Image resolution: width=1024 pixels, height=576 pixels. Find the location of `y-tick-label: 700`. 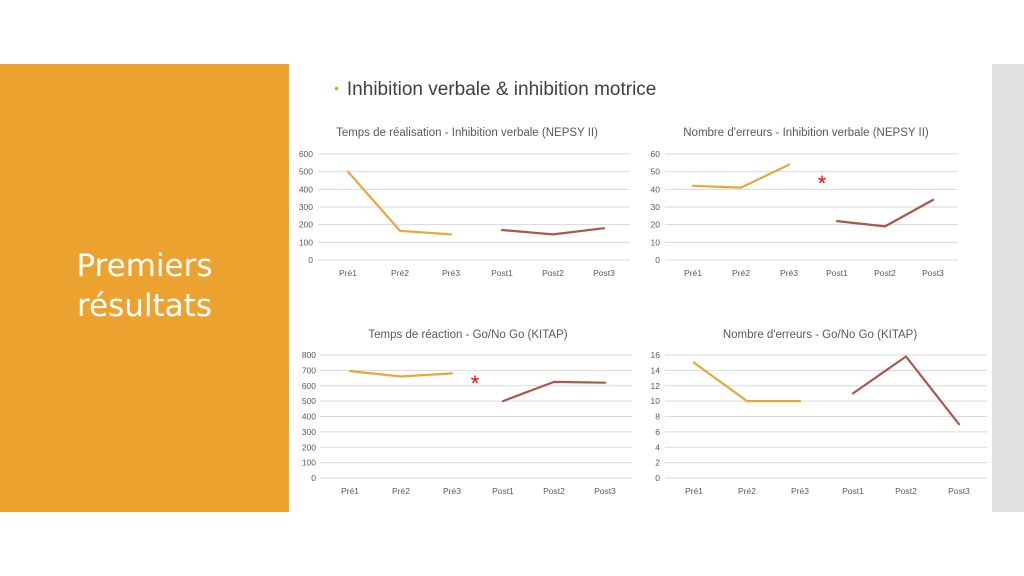

y-tick-label: 700 is located at coordinates (309, 370).